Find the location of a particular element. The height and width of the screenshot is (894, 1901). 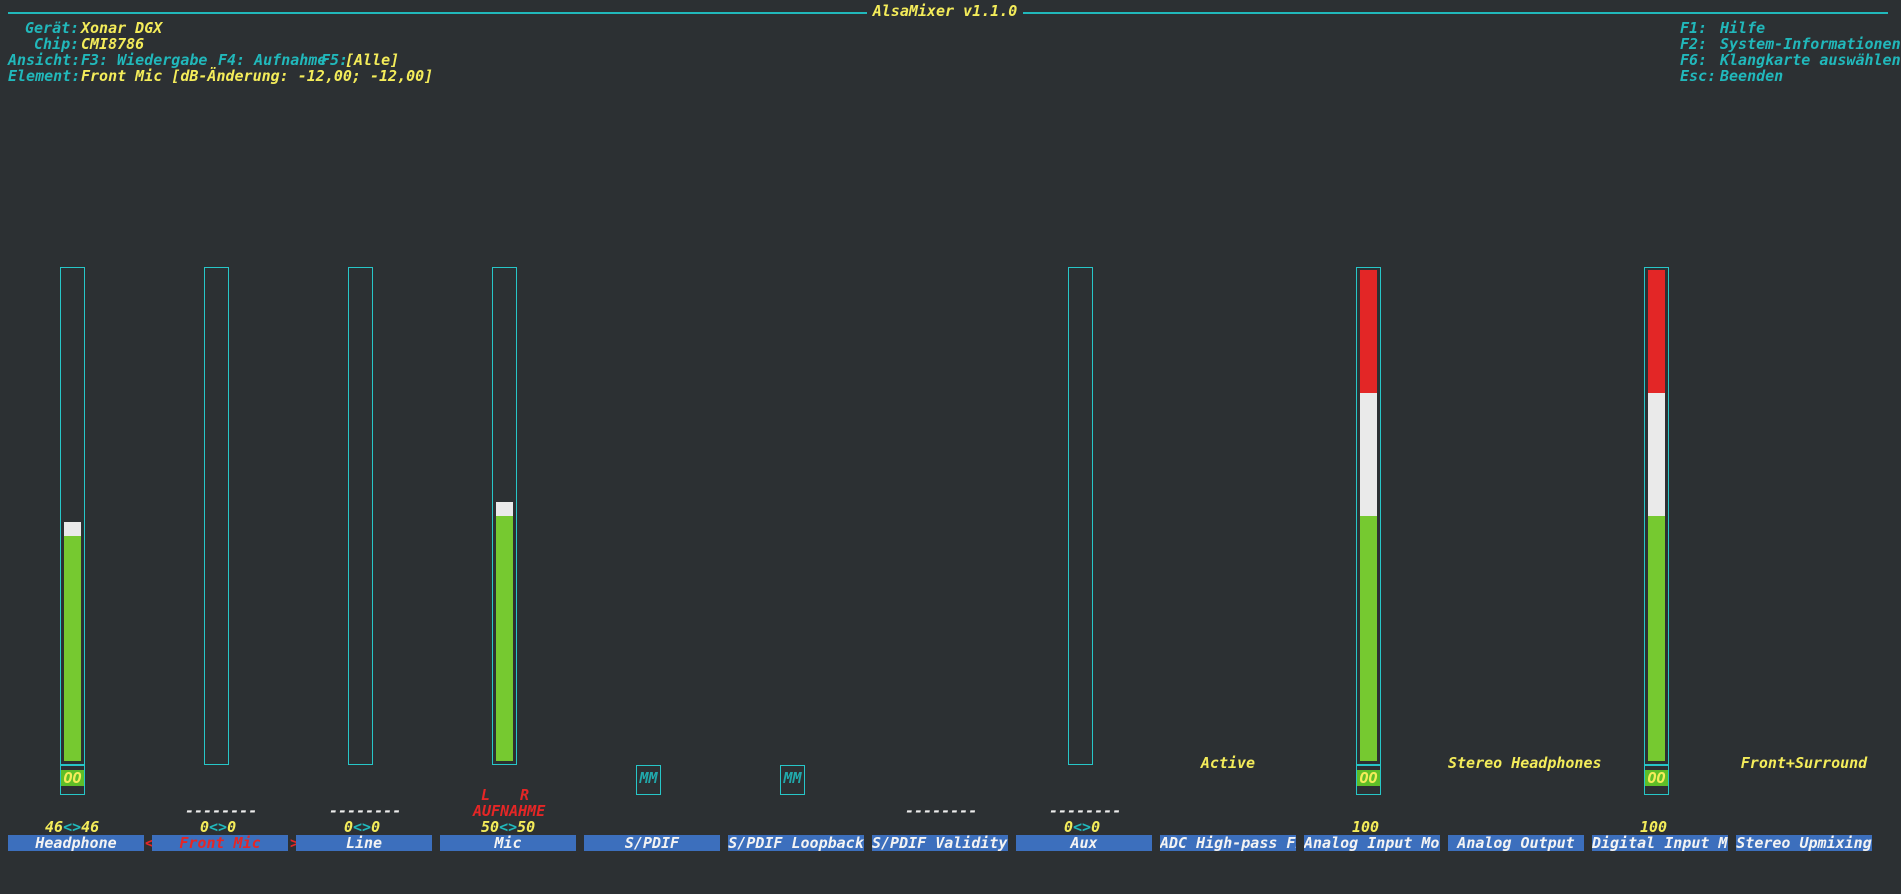

capture-mic: AUFNAHME is located at coordinates (509, 811).